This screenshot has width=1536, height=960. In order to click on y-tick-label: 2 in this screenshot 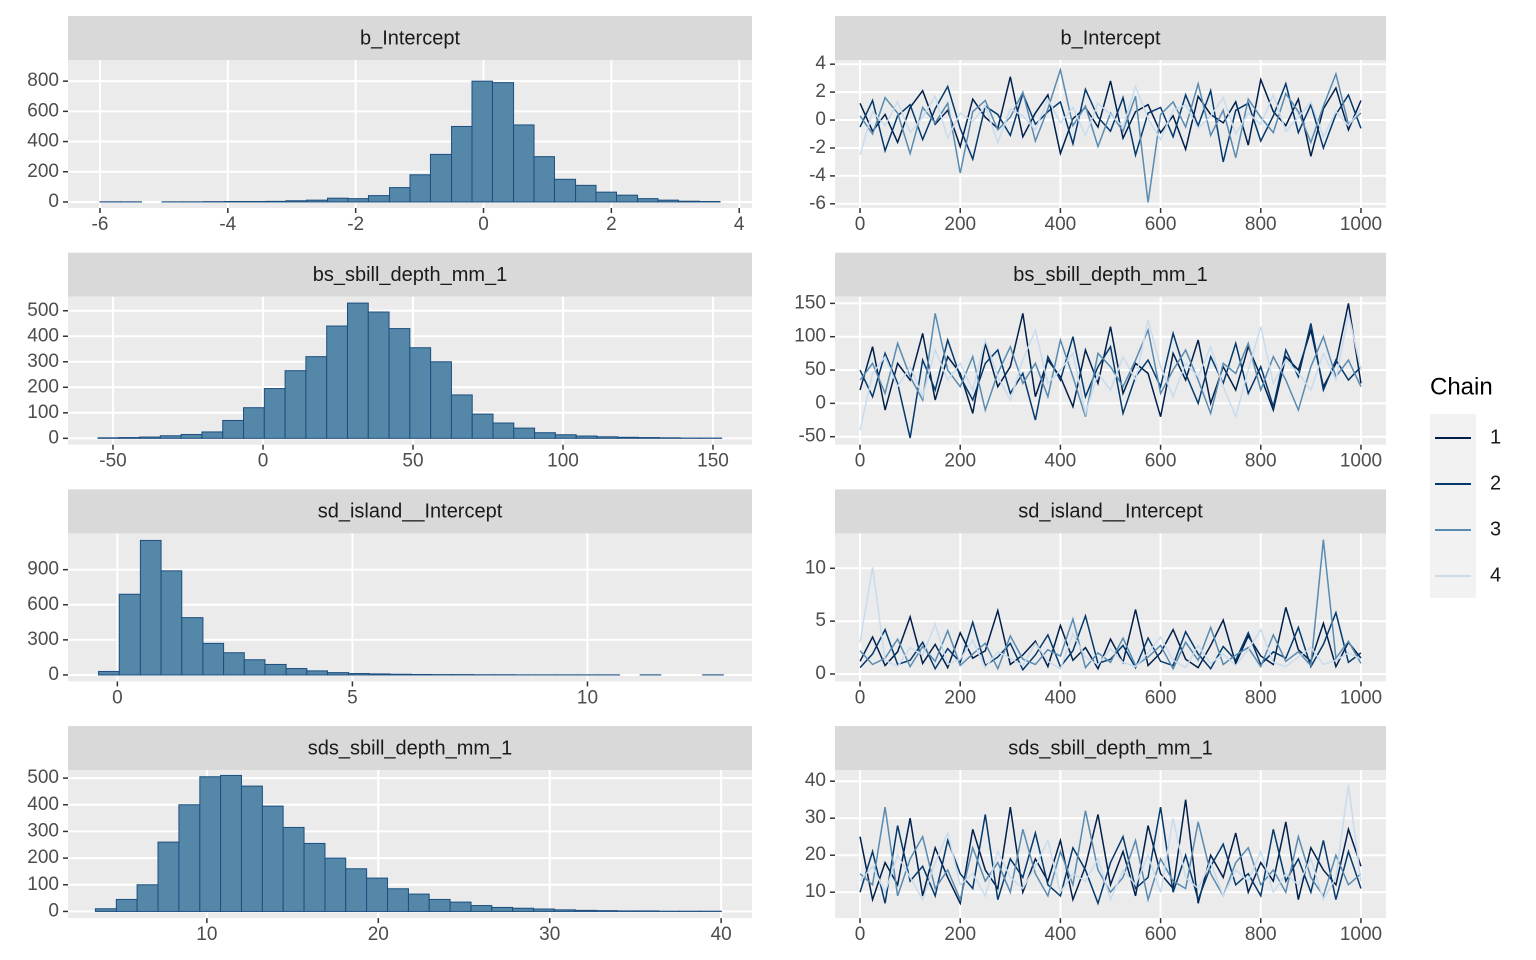, I will do `click(820, 91)`.